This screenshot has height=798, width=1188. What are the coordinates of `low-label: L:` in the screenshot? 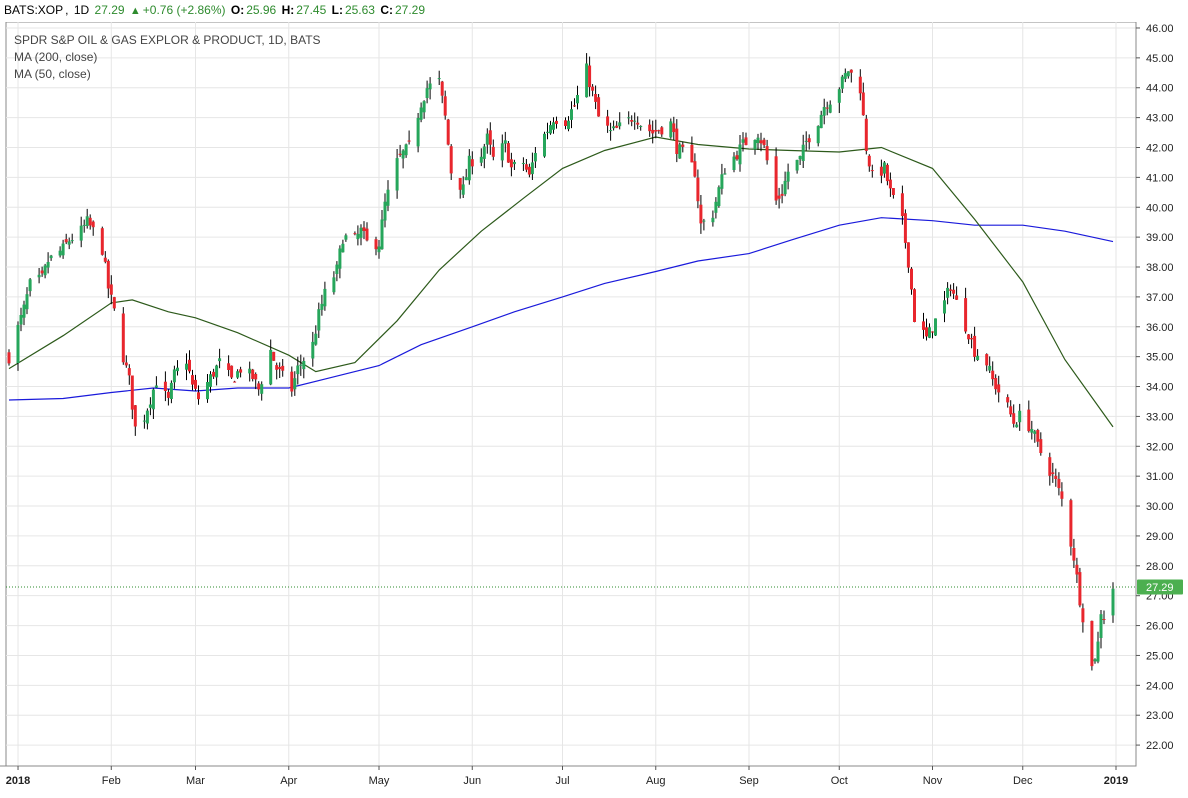 It's located at (337, 10).